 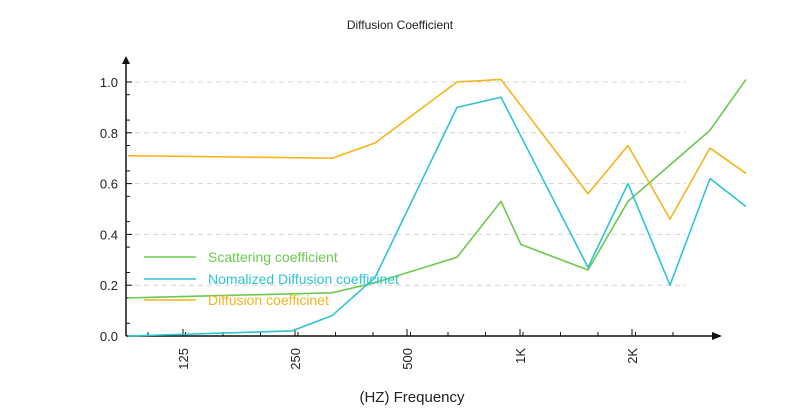 I want to click on y-tick-label: 0.4, so click(x=109, y=234).